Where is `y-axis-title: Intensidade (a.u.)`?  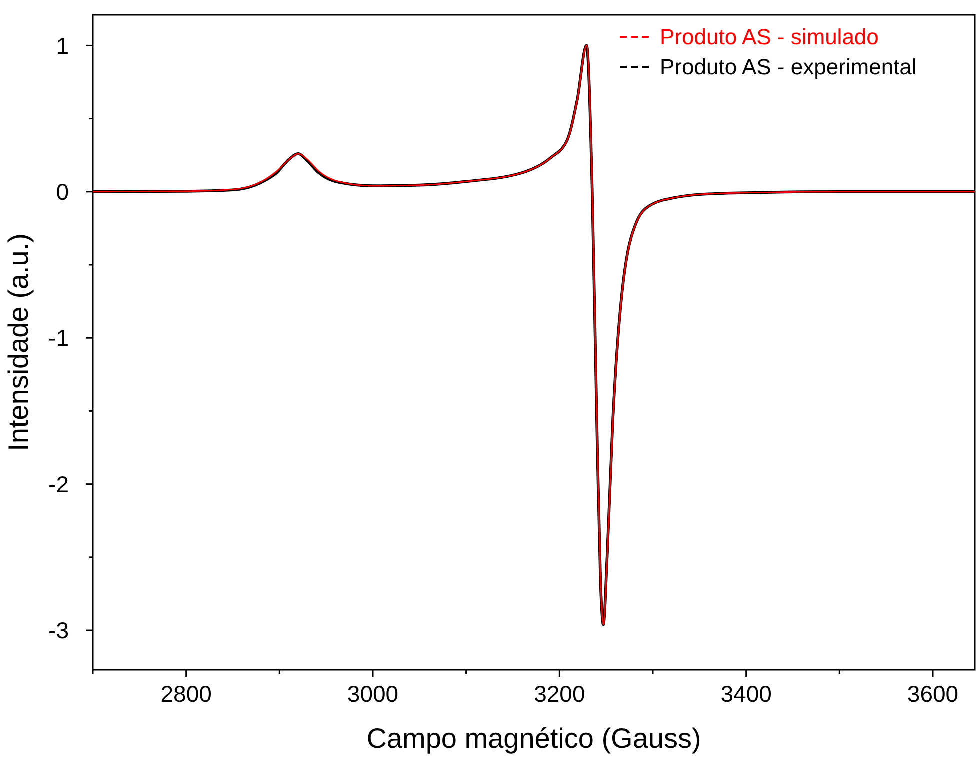
y-axis-title: Intensidade (a.u.) is located at coordinates (18, 343).